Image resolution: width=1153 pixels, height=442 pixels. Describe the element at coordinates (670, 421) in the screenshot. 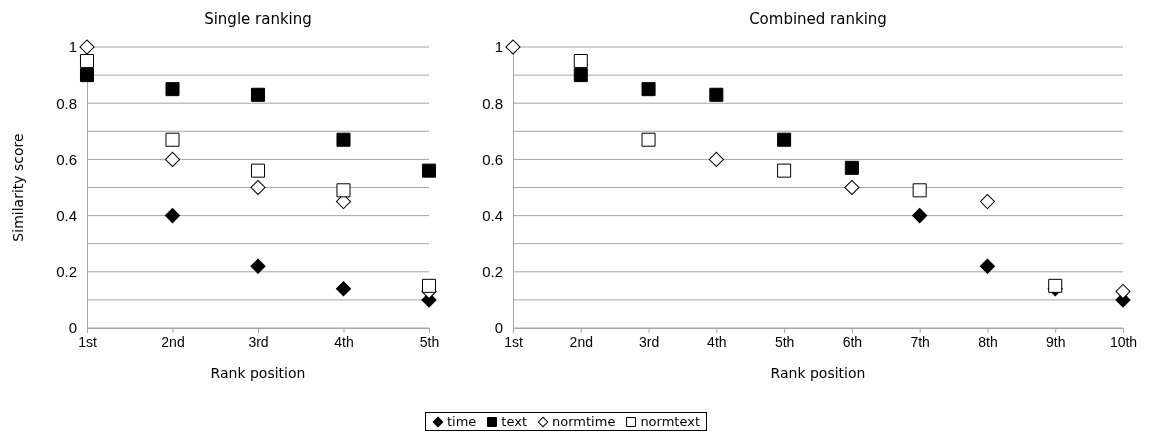

I see `legend-label: normtext` at that location.